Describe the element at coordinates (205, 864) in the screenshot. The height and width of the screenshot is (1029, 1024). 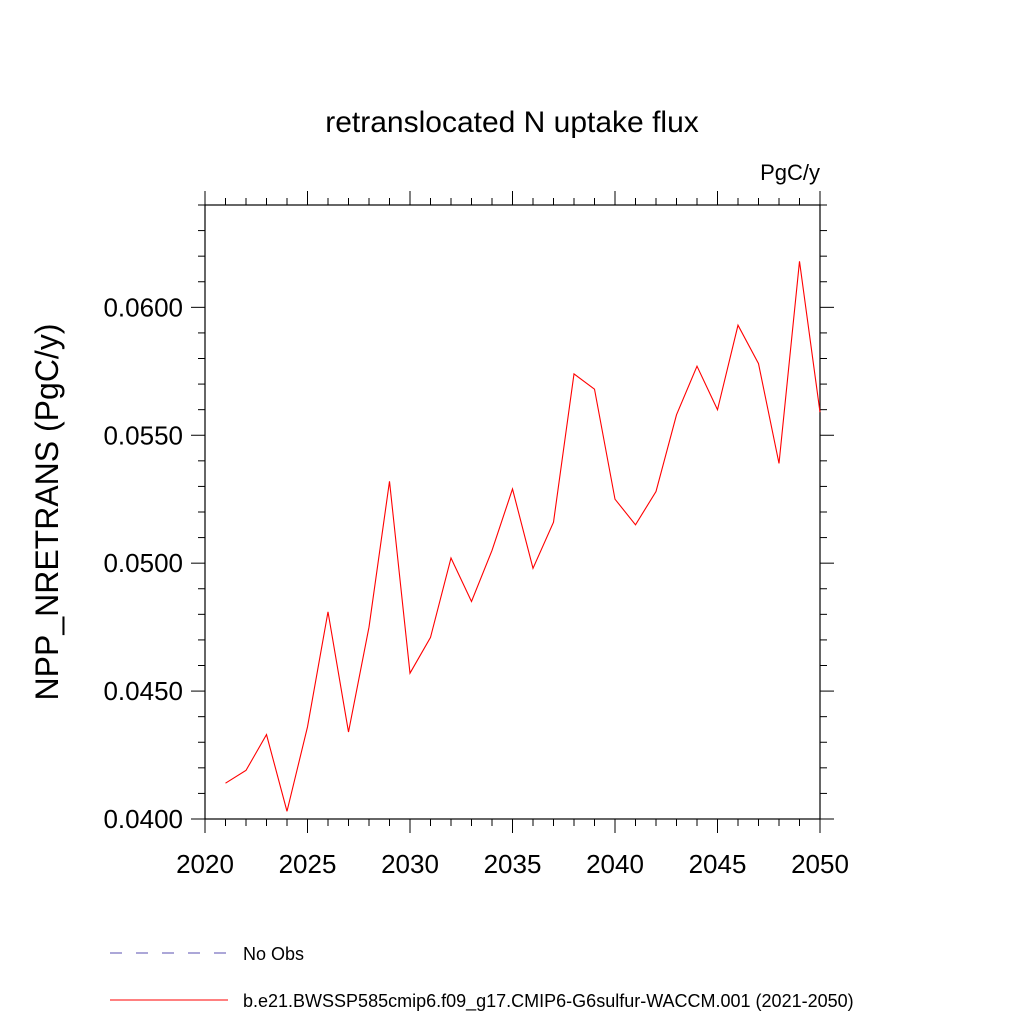
I see `x-tick-label: 2020` at that location.